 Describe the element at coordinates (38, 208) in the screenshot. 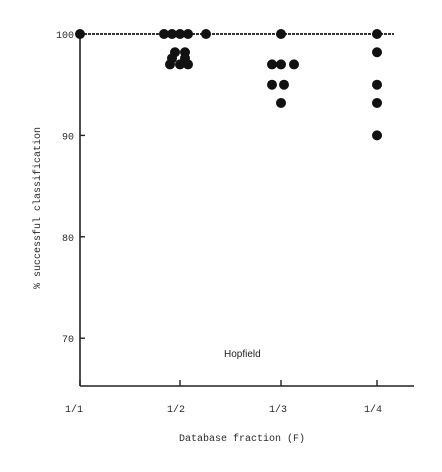

I see `y-axis-title: % successful classification` at that location.